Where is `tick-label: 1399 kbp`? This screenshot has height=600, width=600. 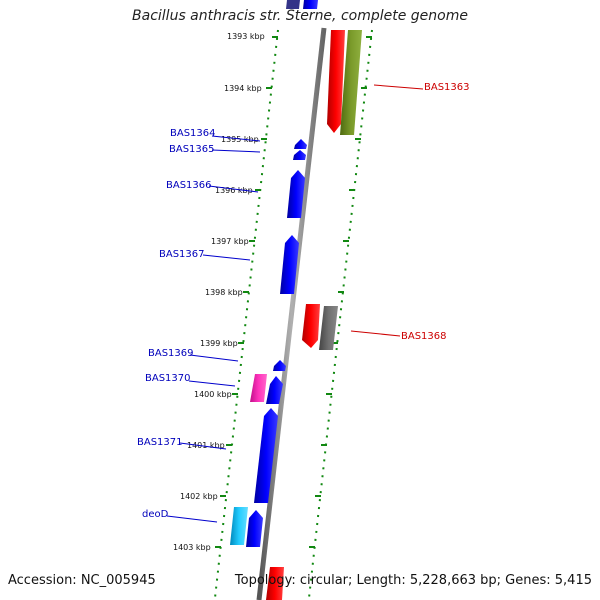
tick-label: 1399 kbp is located at coordinates (219, 343).